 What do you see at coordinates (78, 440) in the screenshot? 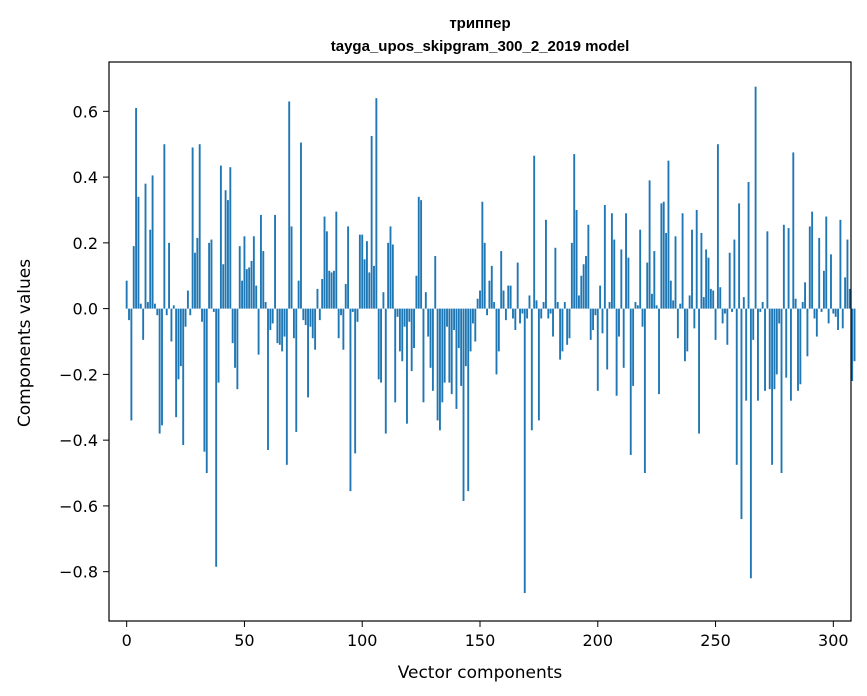
I see `y-tick-label: −0.4` at bounding box center [78, 440].